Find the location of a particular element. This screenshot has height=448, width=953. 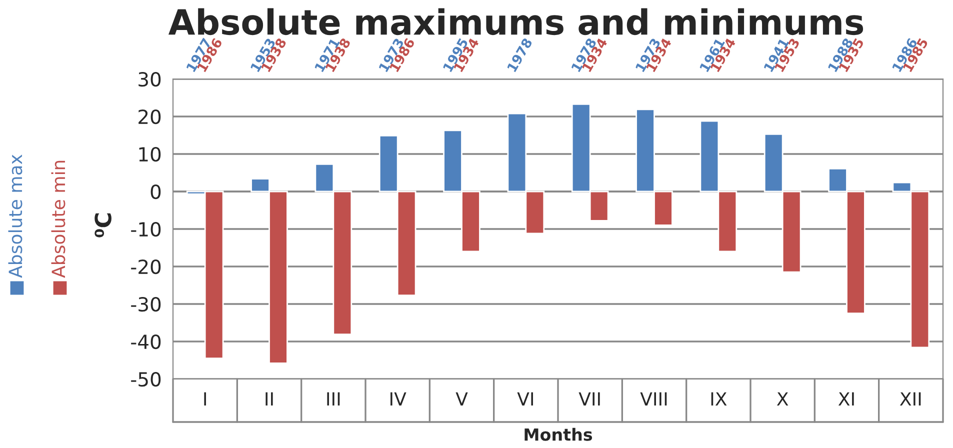

y-tick-label: -40 is located at coordinates (146, 342).